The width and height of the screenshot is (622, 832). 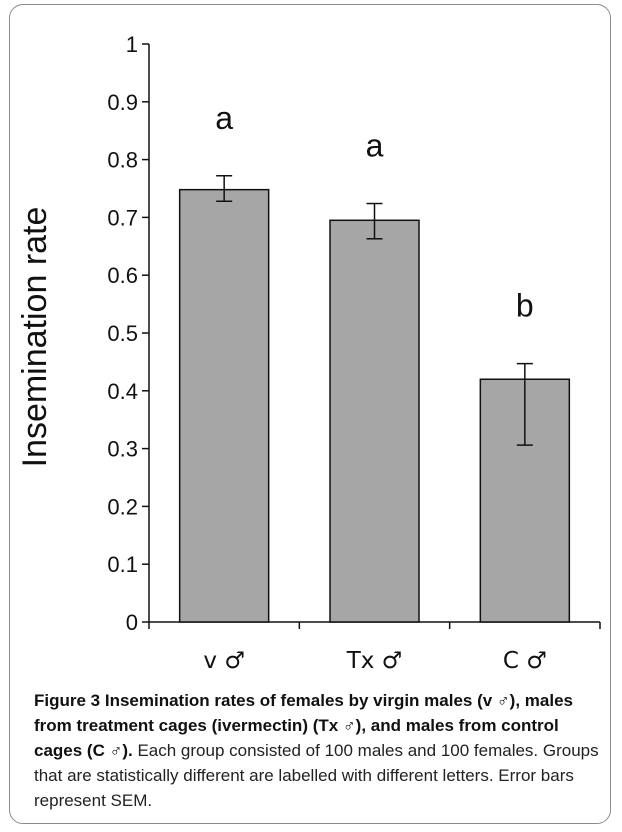 What do you see at coordinates (122, 160) in the screenshot?
I see `y-tick-label: 0.8` at bounding box center [122, 160].